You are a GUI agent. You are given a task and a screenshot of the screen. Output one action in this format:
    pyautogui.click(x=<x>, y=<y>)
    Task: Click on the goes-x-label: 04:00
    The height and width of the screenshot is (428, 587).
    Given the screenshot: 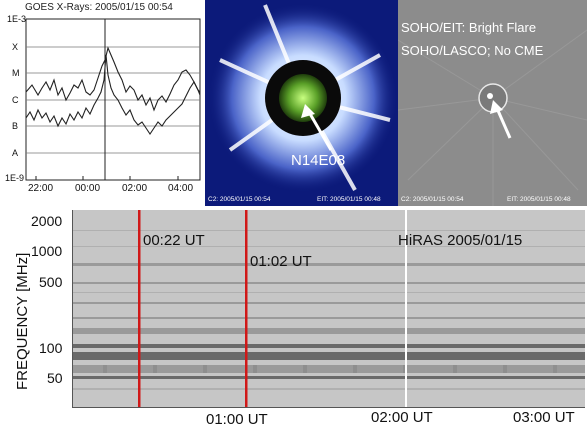 What is the action you would take?
    pyautogui.click(x=181, y=188)
    